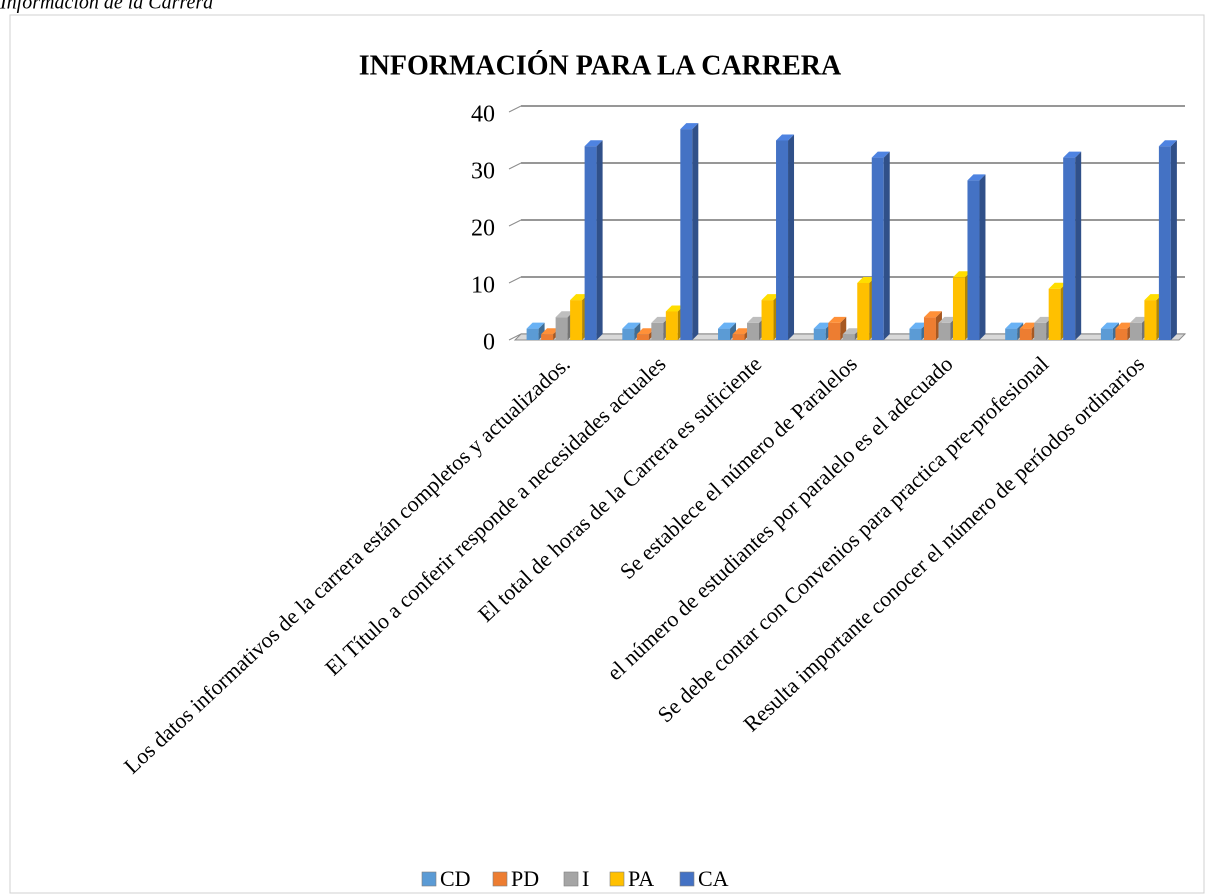 The height and width of the screenshot is (894, 1206). What do you see at coordinates (455, 878) in the screenshot?
I see `legend-label: CD` at bounding box center [455, 878].